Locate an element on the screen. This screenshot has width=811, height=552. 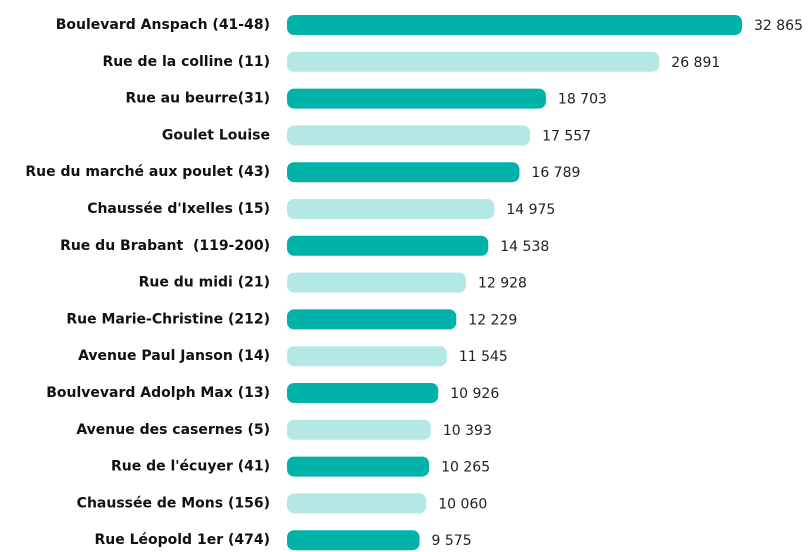
category-label: Rue de l'écuyer (41) is located at coordinates (190, 467).